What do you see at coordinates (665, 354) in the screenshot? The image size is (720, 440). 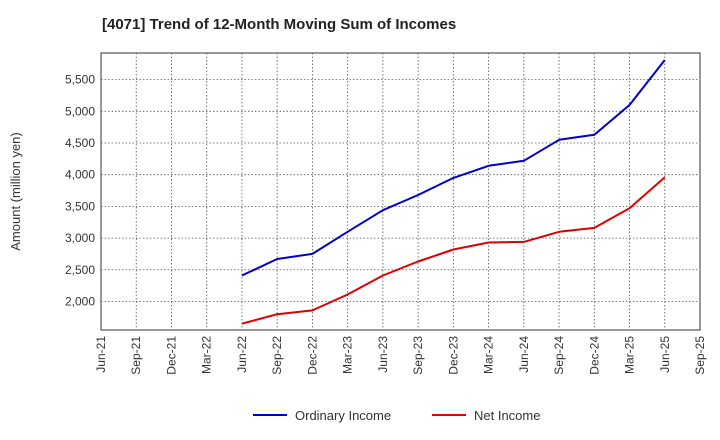 I see `x-tick-label: Jun-25` at bounding box center [665, 354].